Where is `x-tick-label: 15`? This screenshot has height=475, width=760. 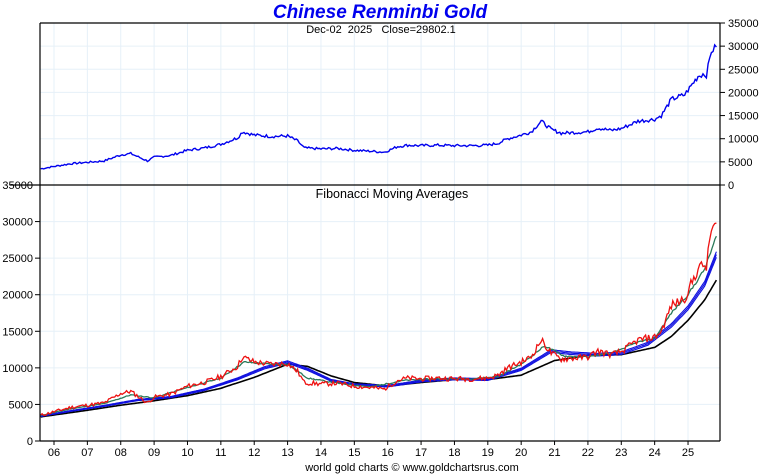
x-tick-label: 15 is located at coordinates (354, 453).